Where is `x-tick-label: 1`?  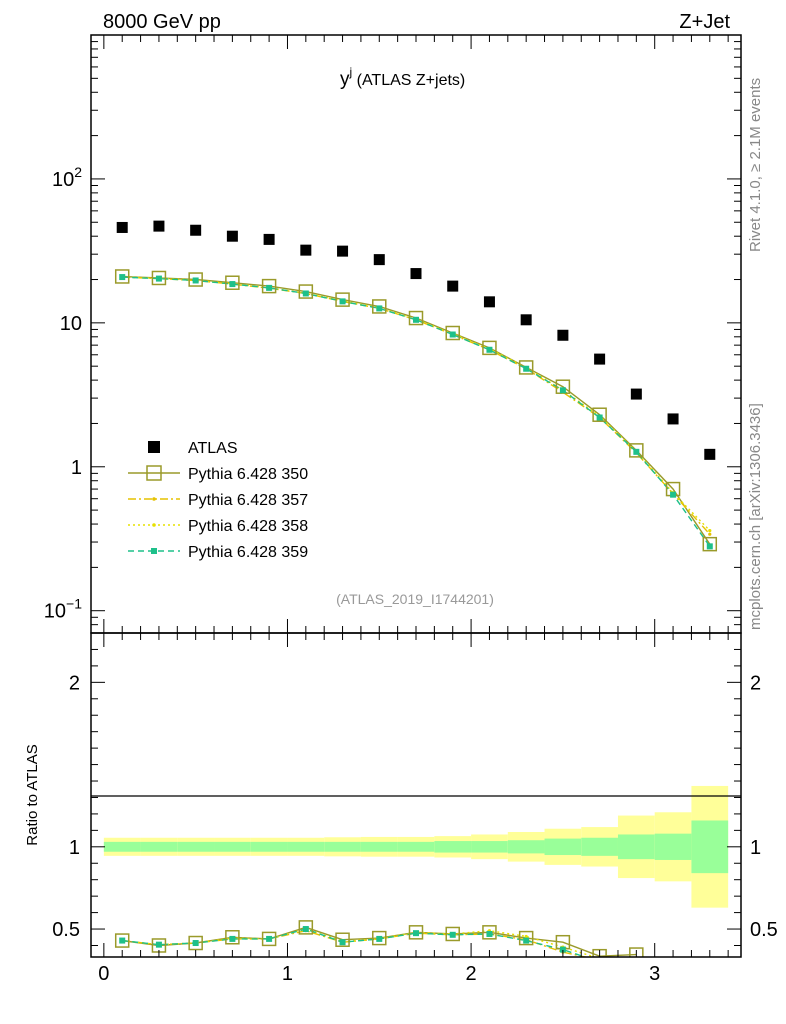 x-tick-label: 1 is located at coordinates (287, 974).